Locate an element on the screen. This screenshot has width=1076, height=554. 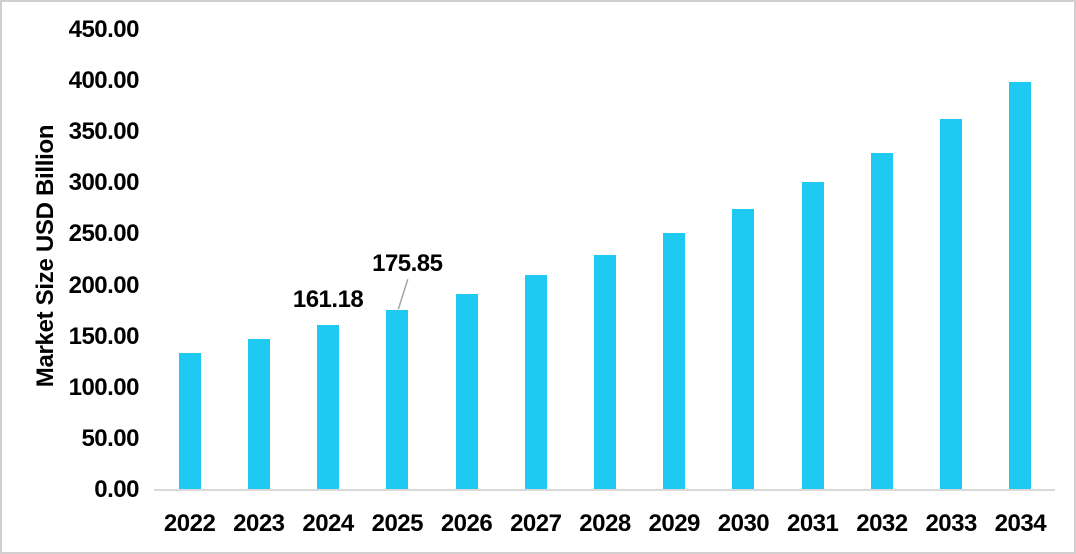
x-tick-label-2032: 2032 is located at coordinates (882, 523).